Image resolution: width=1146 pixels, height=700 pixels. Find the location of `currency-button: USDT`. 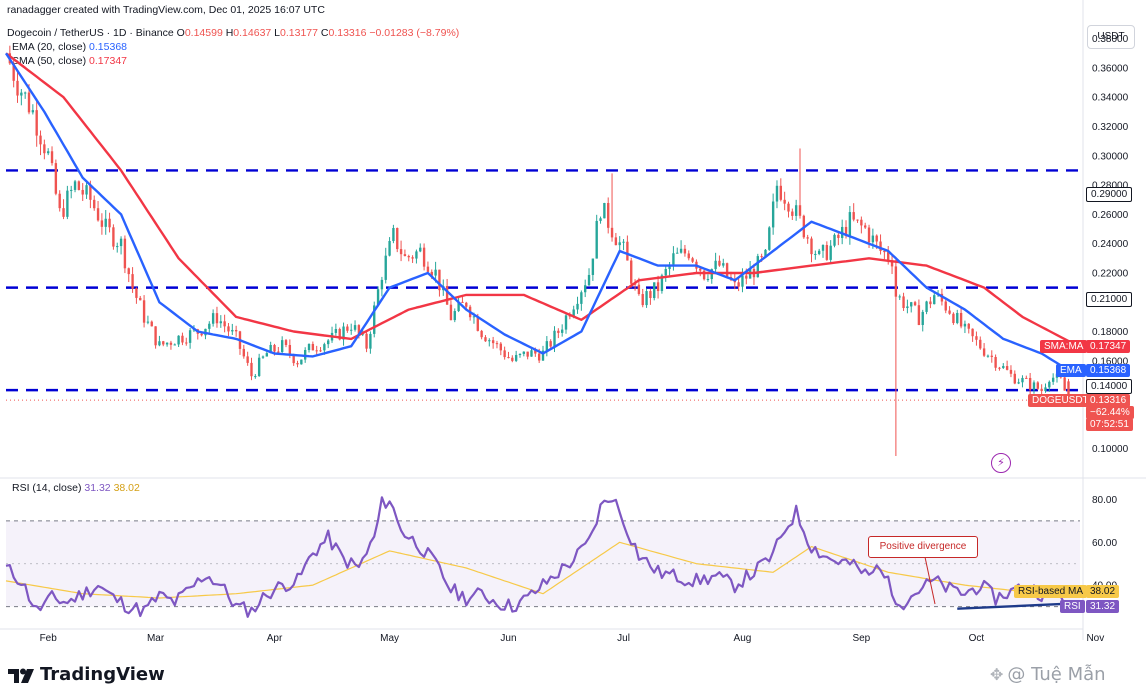

currency-button: USDT is located at coordinates (1111, 37).